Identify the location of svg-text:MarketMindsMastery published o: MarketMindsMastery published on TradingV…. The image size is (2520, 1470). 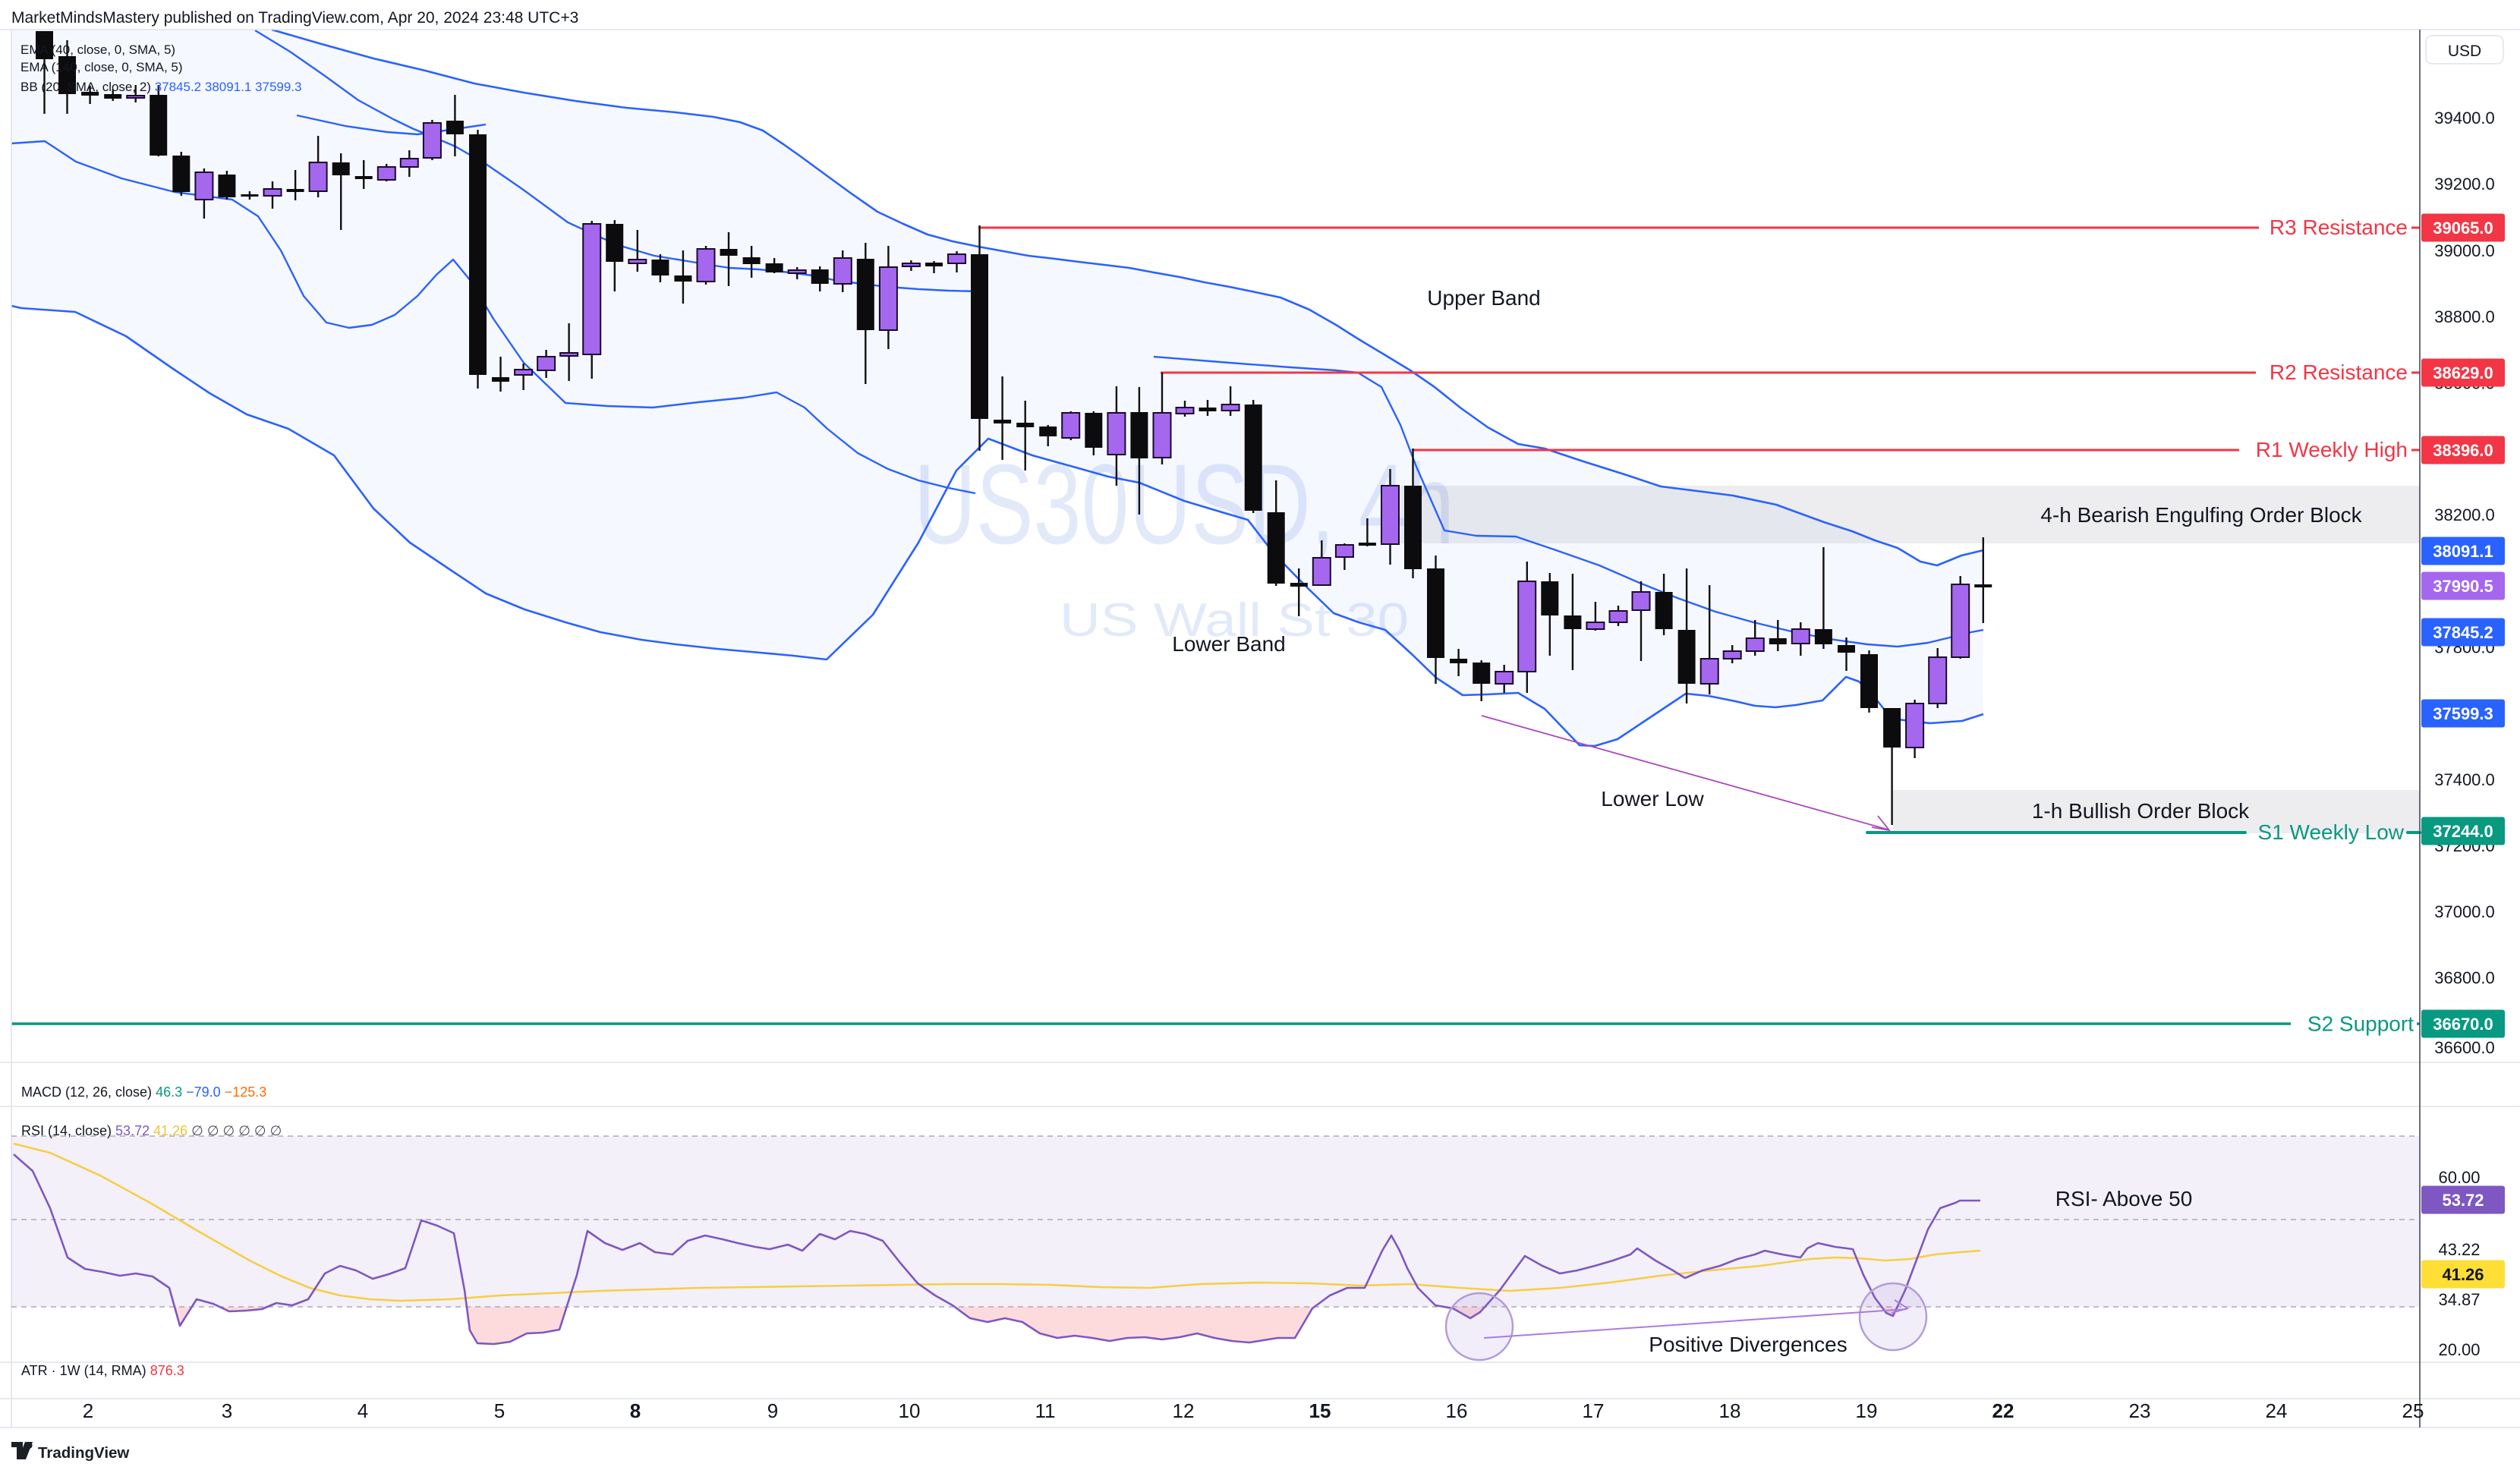
(294, 18).